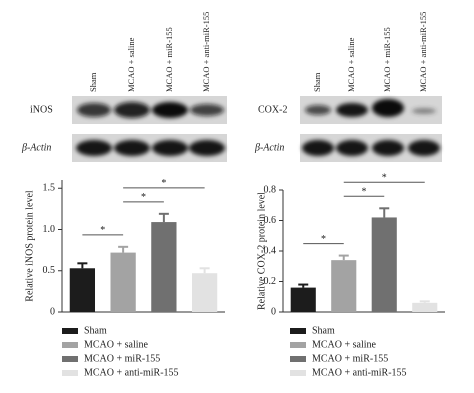 The width and height of the screenshot is (474, 393). Describe the element at coordinates (29, 246) in the screenshot. I see `y-axis-title: Relative iNOS protein level` at that location.